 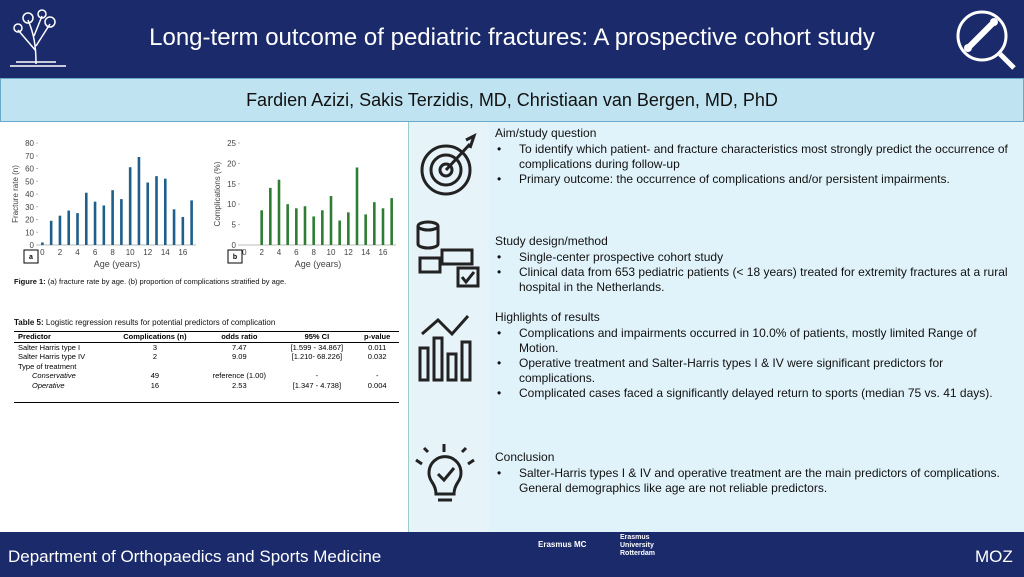 I want to click on section-heading: Highlights of results, so click(x=547, y=317).